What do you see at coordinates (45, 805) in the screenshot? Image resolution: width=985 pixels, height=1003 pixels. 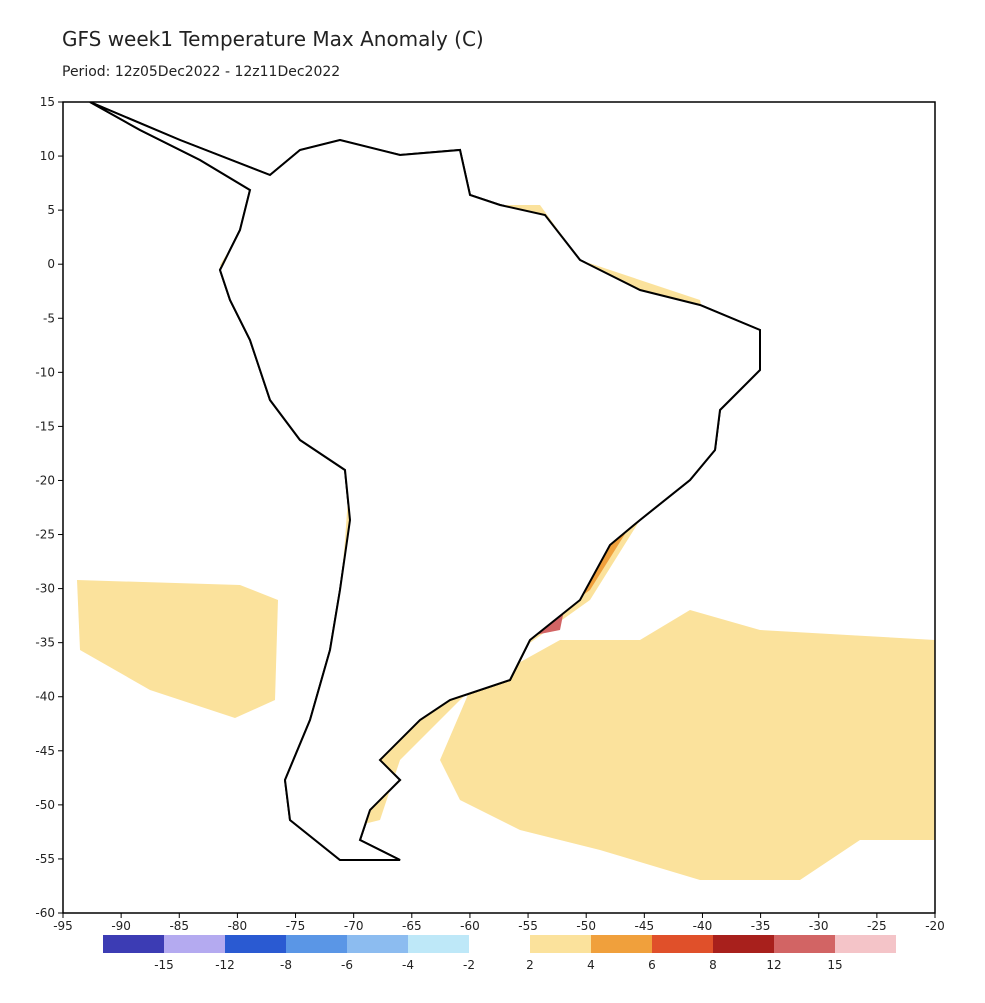 I see `y-tick-label: -50` at bounding box center [45, 805].